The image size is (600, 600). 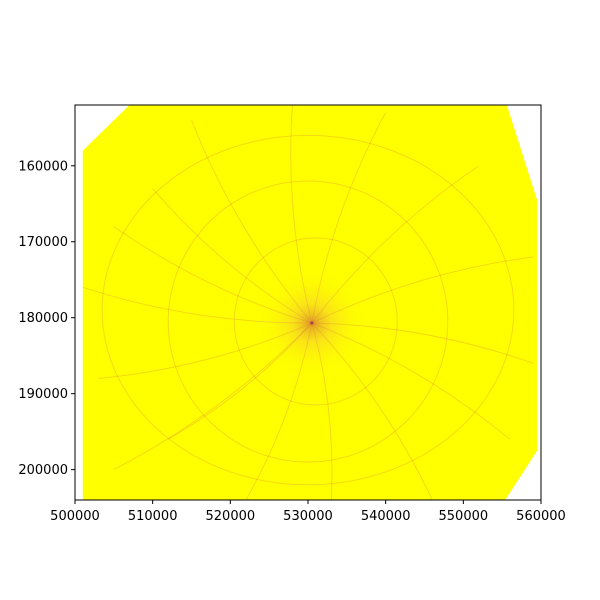 I want to click on x-tick-label: 560000, so click(x=541, y=516).